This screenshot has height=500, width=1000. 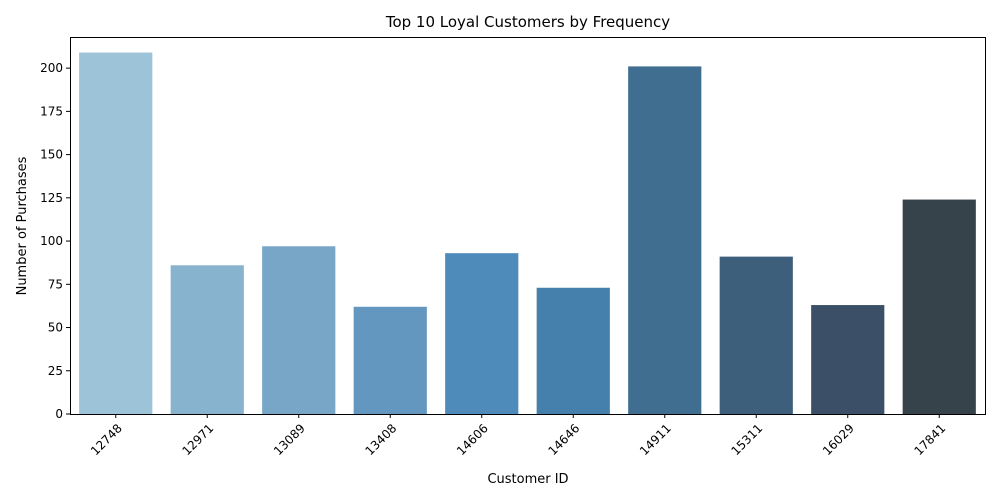 What do you see at coordinates (55, 328) in the screenshot?
I see `y-tick-label: 50` at bounding box center [55, 328].